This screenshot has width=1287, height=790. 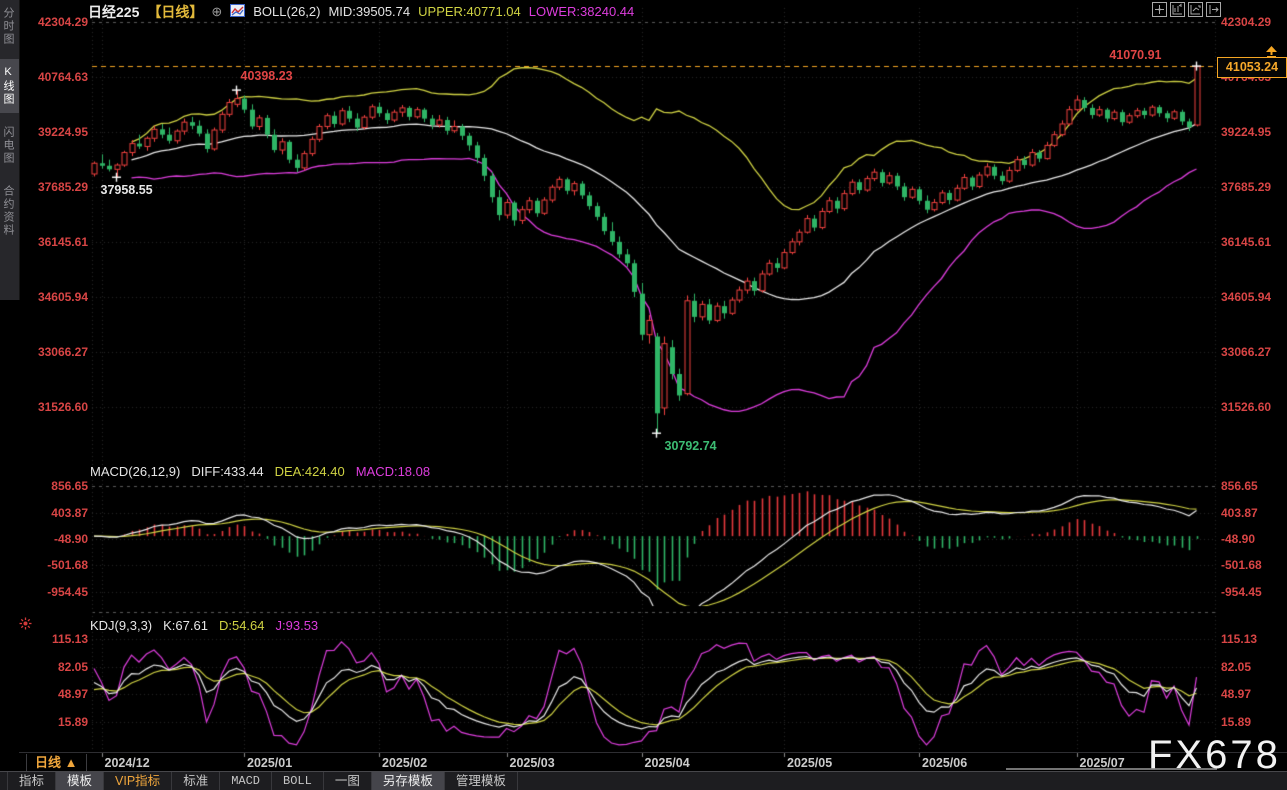 What do you see at coordinates (121, 625) in the screenshot?
I see `kdj-indicator-name: KDJ(9,3,3)` at bounding box center [121, 625].